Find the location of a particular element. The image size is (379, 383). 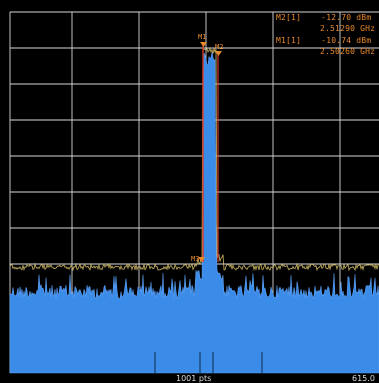

points-label: 1001 pts is located at coordinates (194, 378).